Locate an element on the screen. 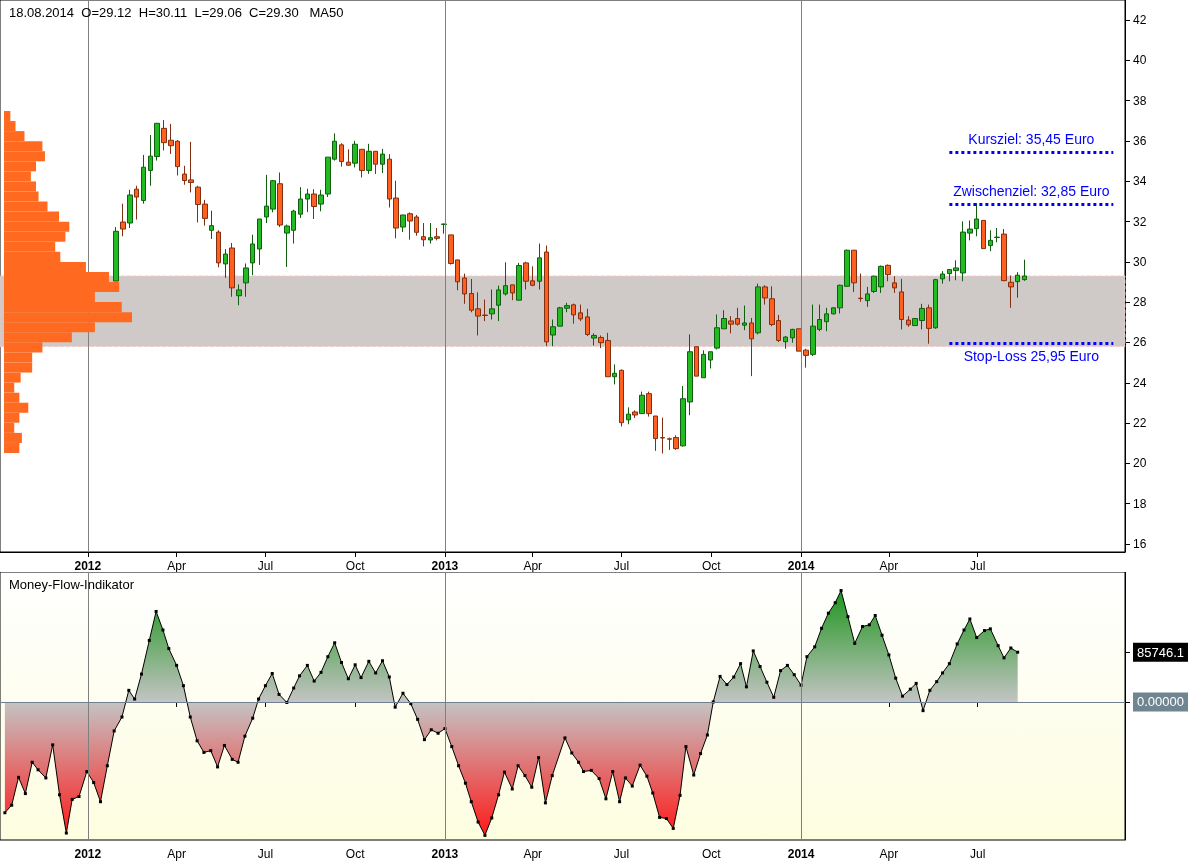  y-tick-label: 30 is located at coordinates (1140, 261).